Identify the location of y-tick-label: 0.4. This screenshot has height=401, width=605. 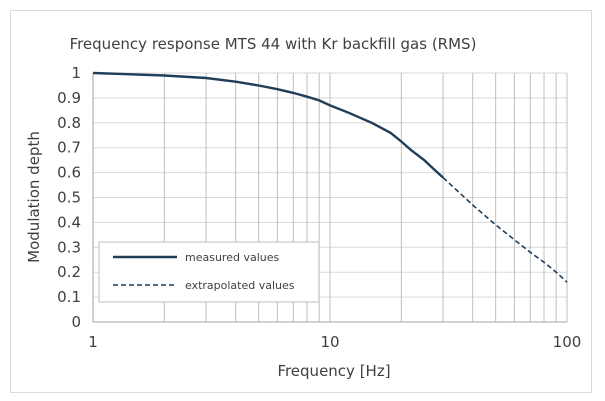
(69, 222).